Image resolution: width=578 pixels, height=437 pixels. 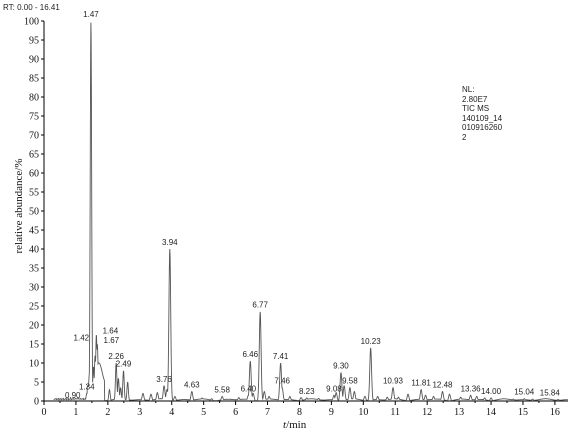 I want to click on y-tick-label: 0, so click(x=36, y=402).